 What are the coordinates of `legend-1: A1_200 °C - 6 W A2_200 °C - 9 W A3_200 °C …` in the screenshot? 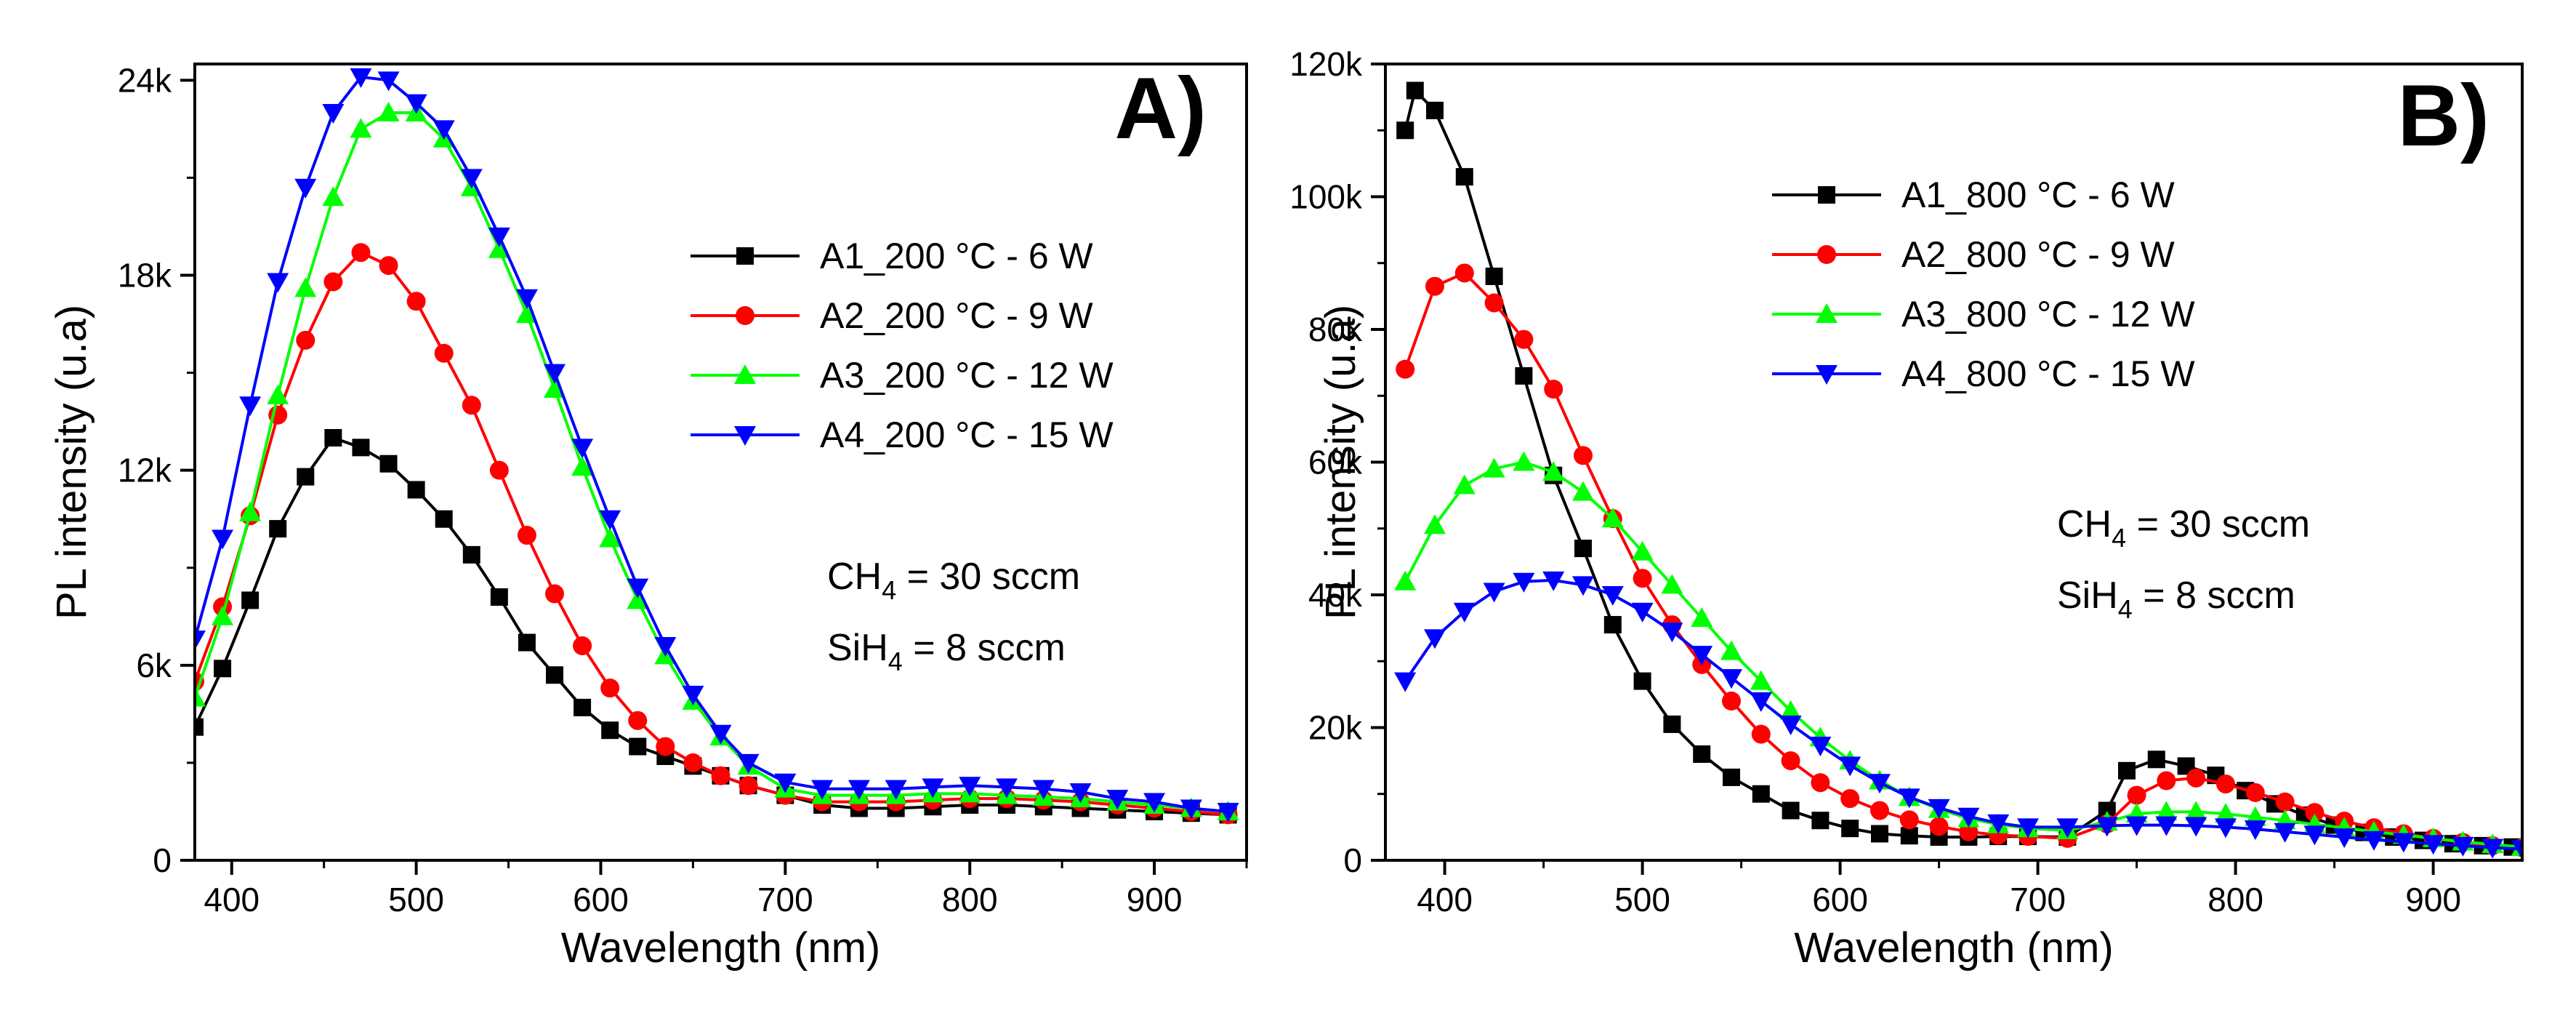 It's located at (902, 345).